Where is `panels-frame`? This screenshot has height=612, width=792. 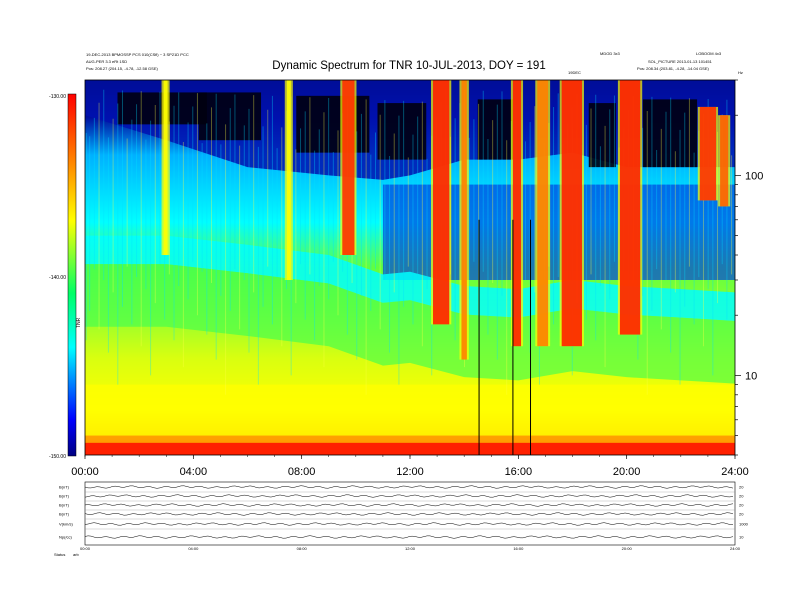
panels-frame is located at coordinates (410, 513).